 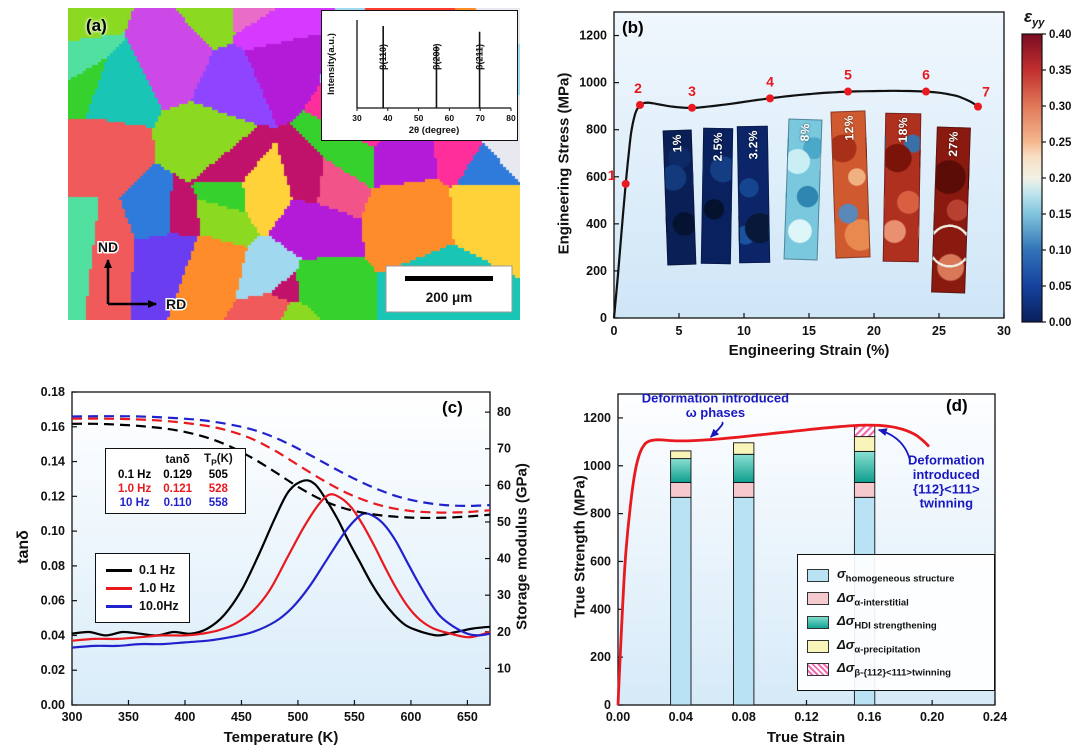 What do you see at coordinates (419, 118) in the screenshot?
I see `xrd-tick-label: 50` at bounding box center [419, 118].